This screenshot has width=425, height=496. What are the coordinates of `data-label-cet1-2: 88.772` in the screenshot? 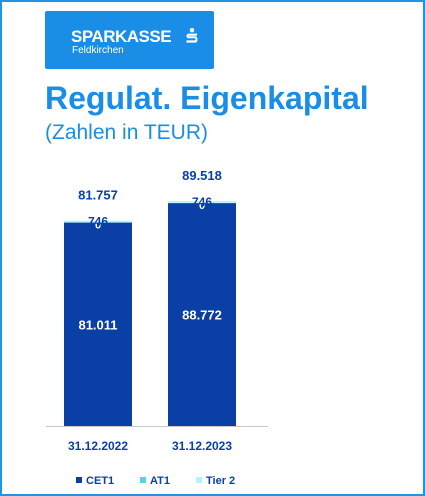 It's located at (202, 315).